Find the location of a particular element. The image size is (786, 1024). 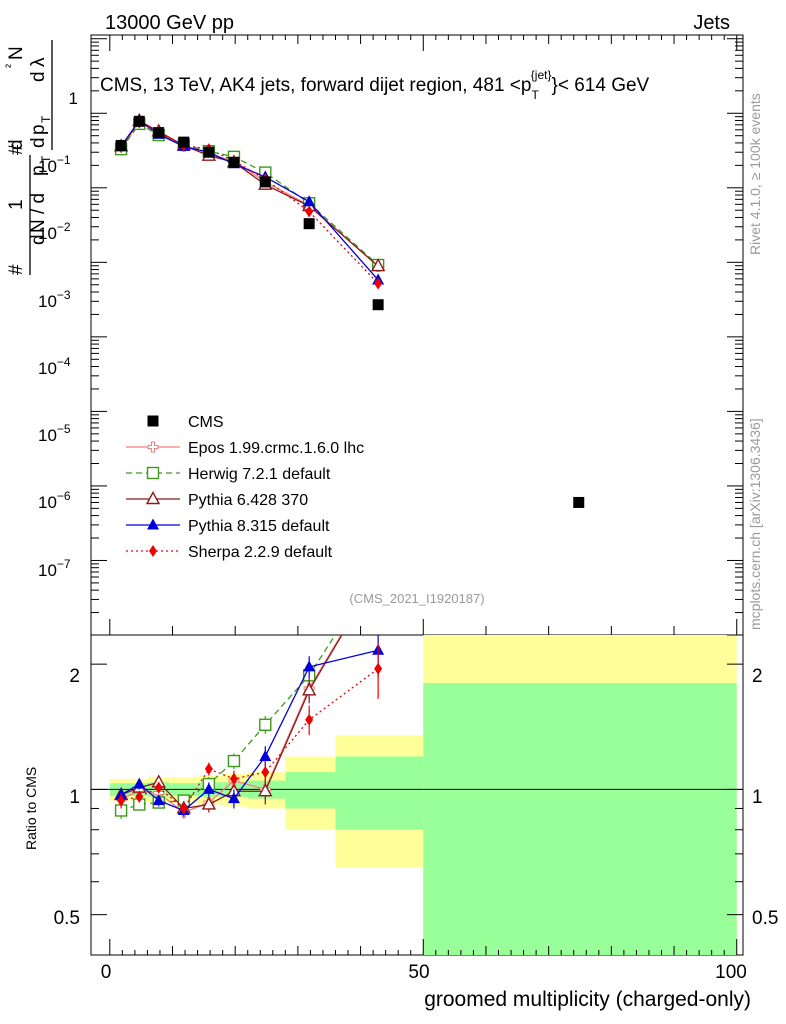

ratio-ytick-0.5-right: 0.5 is located at coordinates (765, 918).